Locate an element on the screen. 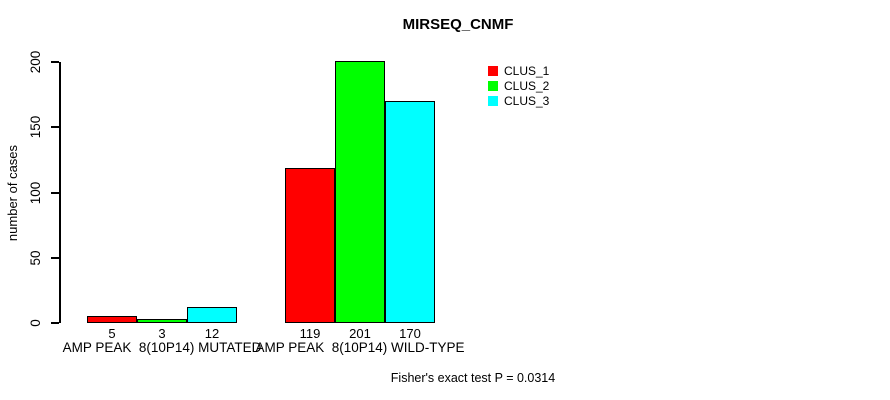  bar-value-label: 12 is located at coordinates (212, 333).